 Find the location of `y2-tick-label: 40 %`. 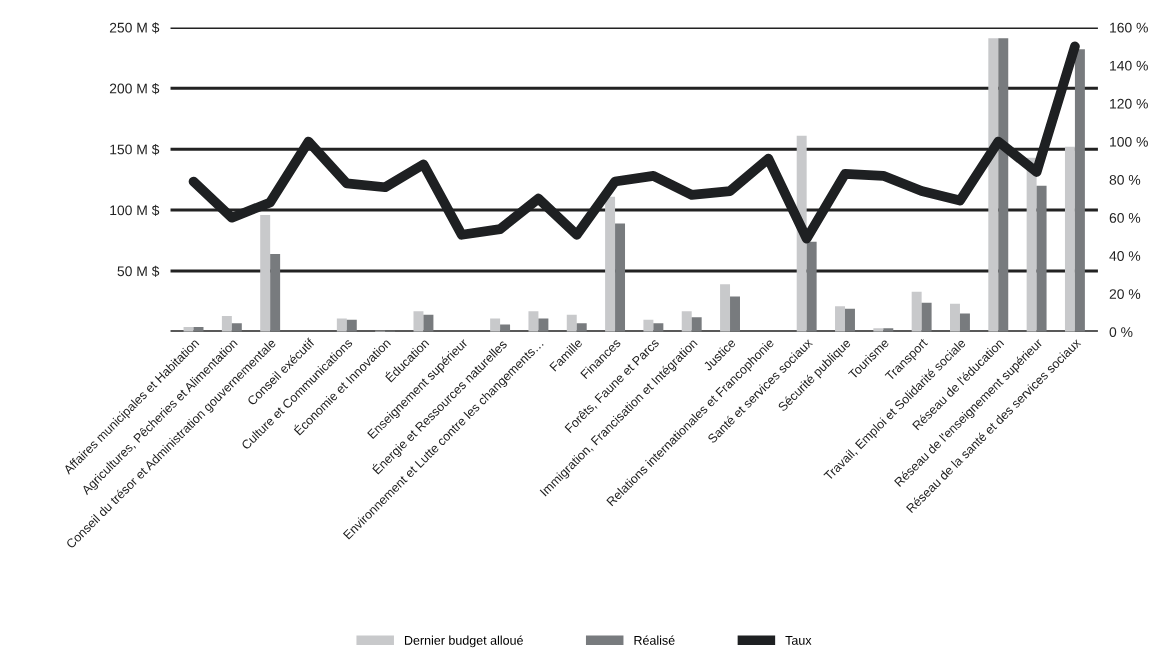

y2-tick-label: 40 % is located at coordinates (1125, 256).